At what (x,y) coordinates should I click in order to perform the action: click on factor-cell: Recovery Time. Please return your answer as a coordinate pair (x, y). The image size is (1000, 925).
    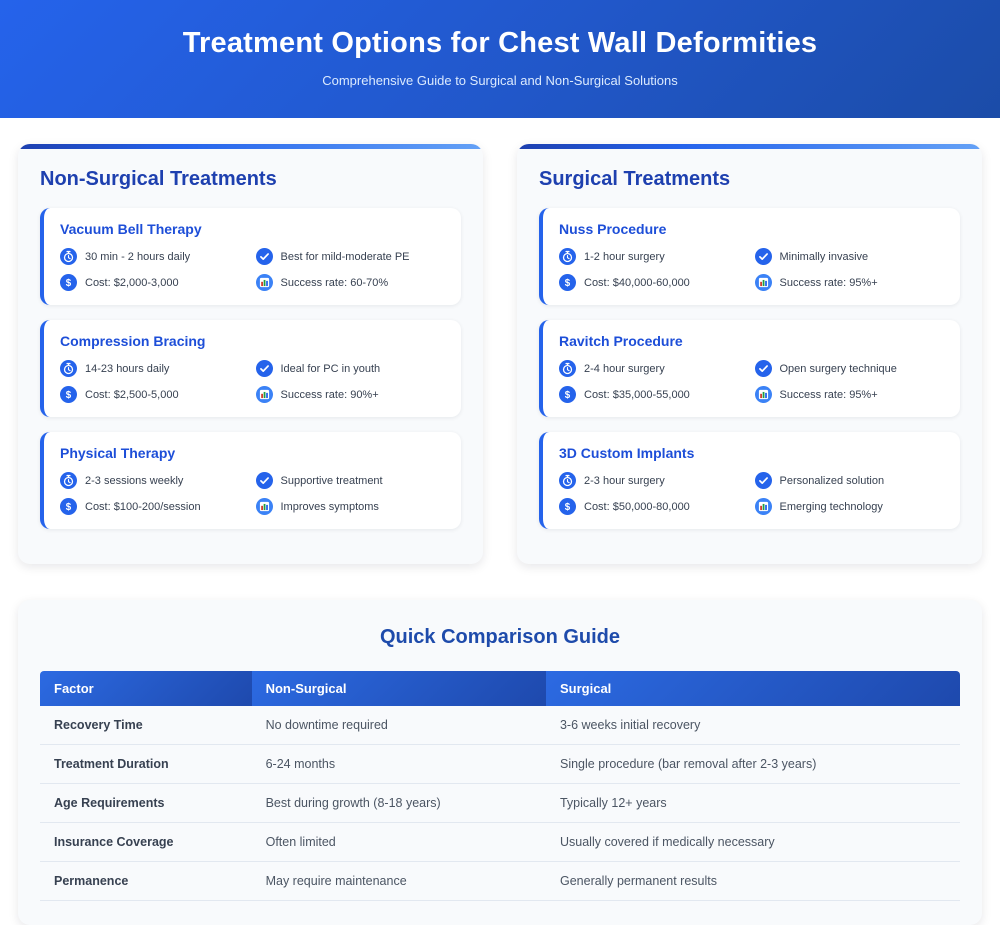
    Looking at the image, I should click on (146, 725).